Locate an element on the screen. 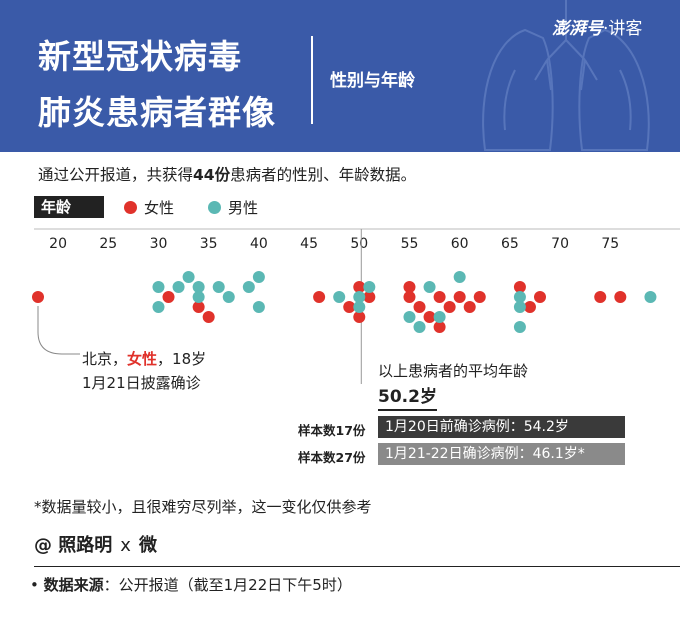 Image resolution: width=680 pixels, height=624 pixels. annotation-case: 北京，女性，18岁 1月21日披露确诊 is located at coordinates (144, 371).